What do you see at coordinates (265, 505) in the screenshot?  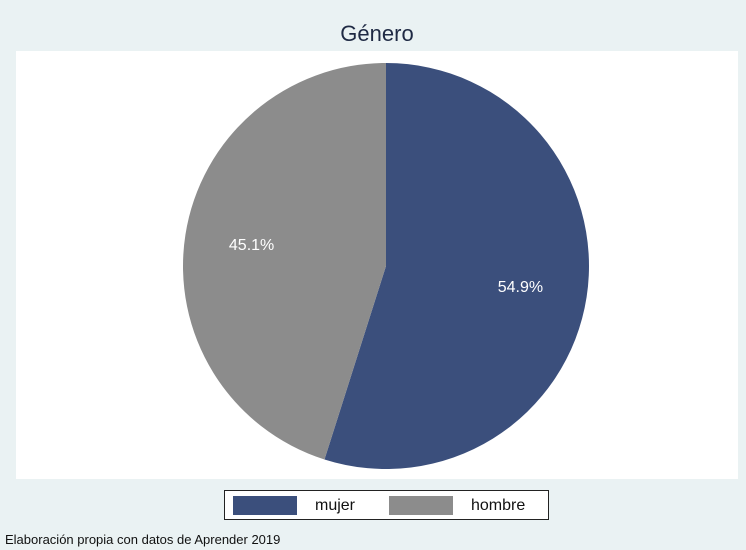 I see `legend-swatch-mujer` at bounding box center [265, 505].